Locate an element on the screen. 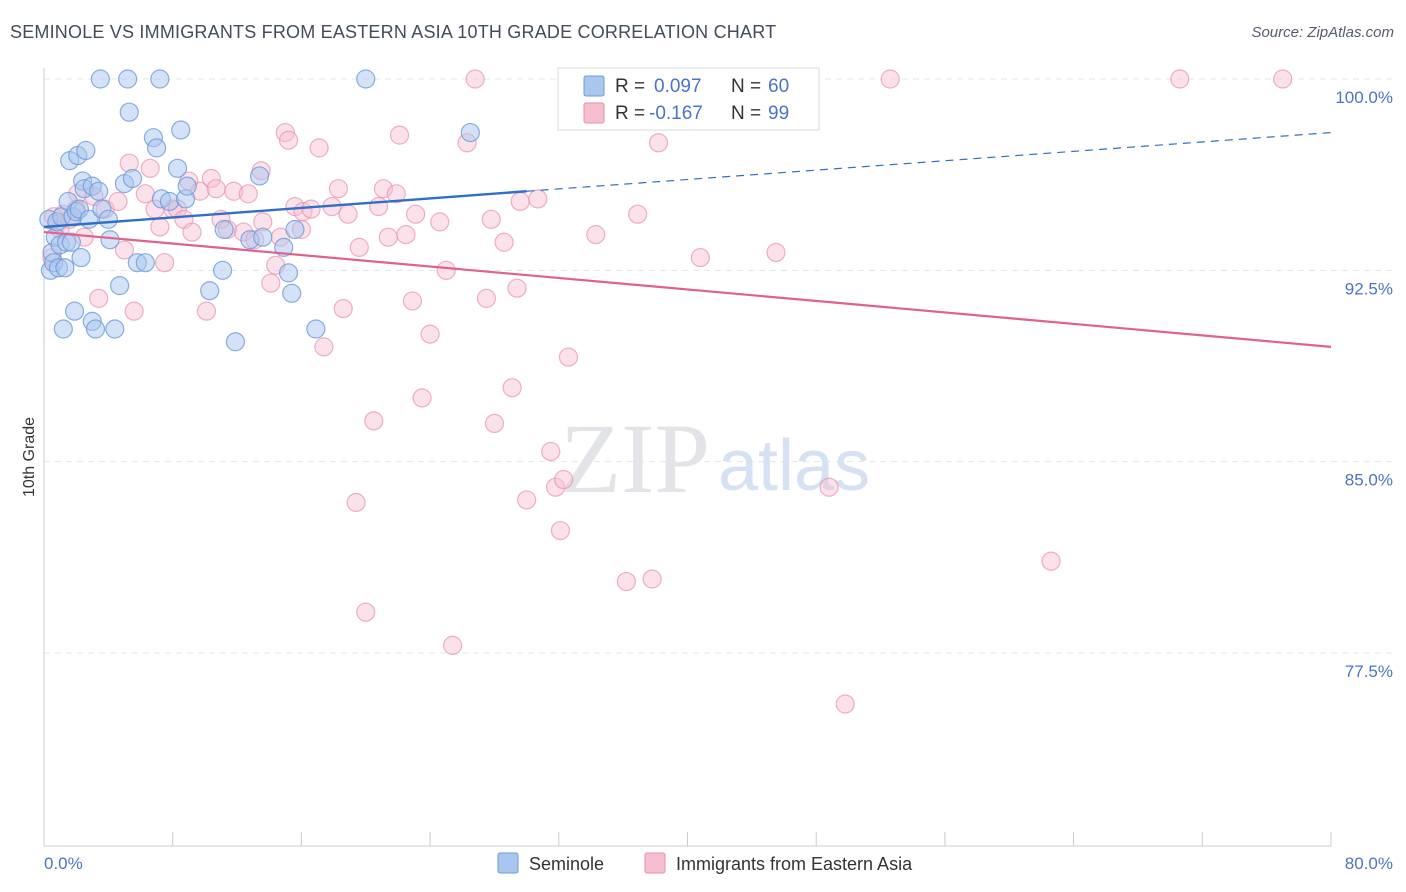 This screenshot has height=892, width=1406. watermark-atlas: atlas is located at coordinates (794, 466).